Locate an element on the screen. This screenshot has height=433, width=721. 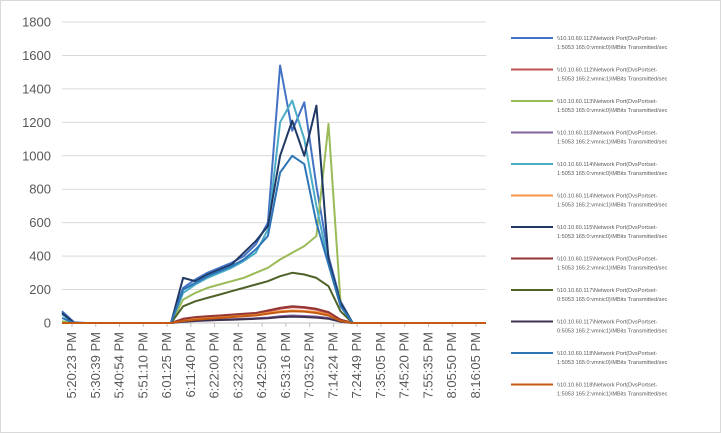
x-tick-label: 5:40:54 PM is located at coordinates (119, 365).